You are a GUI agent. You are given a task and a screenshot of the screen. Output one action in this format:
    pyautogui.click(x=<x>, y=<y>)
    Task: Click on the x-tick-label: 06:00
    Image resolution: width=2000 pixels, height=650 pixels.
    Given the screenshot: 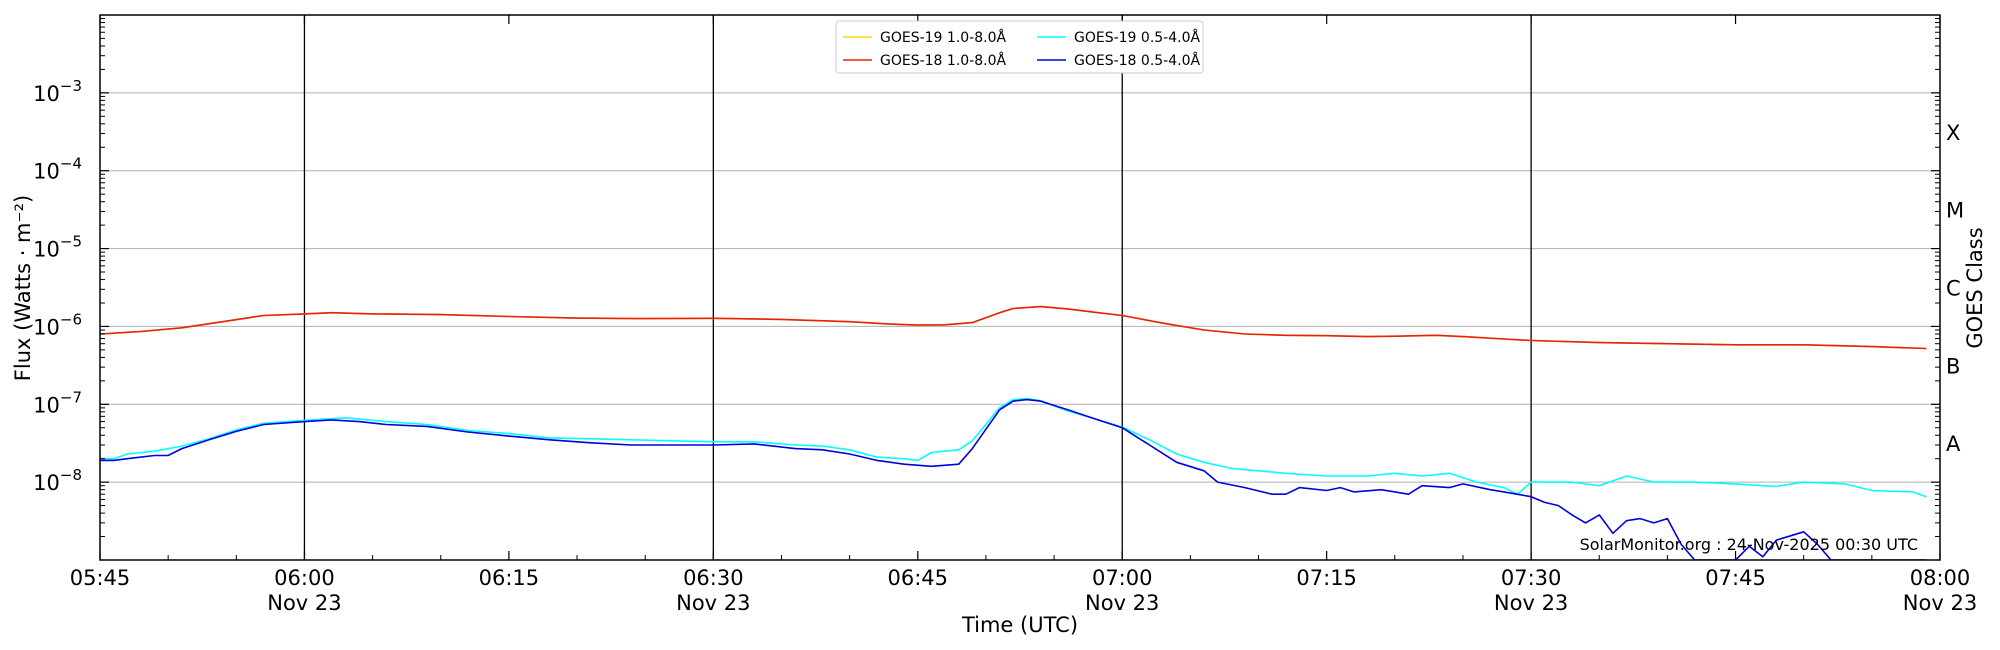 What is the action you would take?
    pyautogui.click(x=304, y=578)
    